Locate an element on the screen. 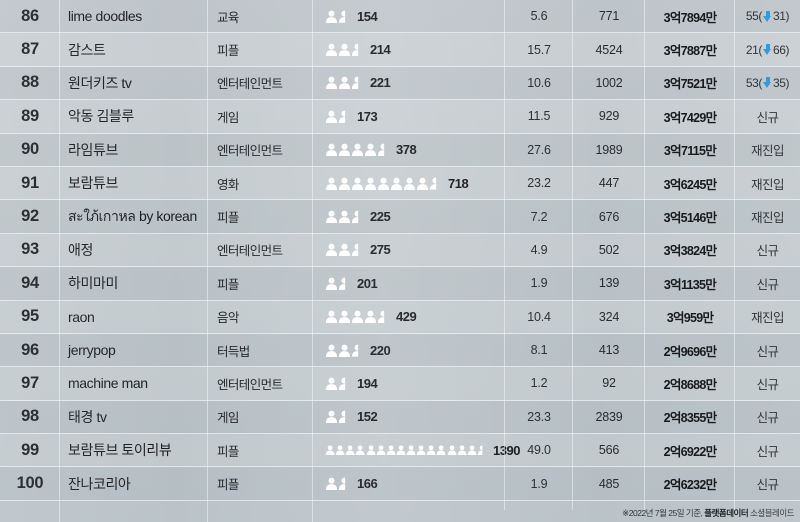  subscribers-value: 173 is located at coordinates (367, 116).